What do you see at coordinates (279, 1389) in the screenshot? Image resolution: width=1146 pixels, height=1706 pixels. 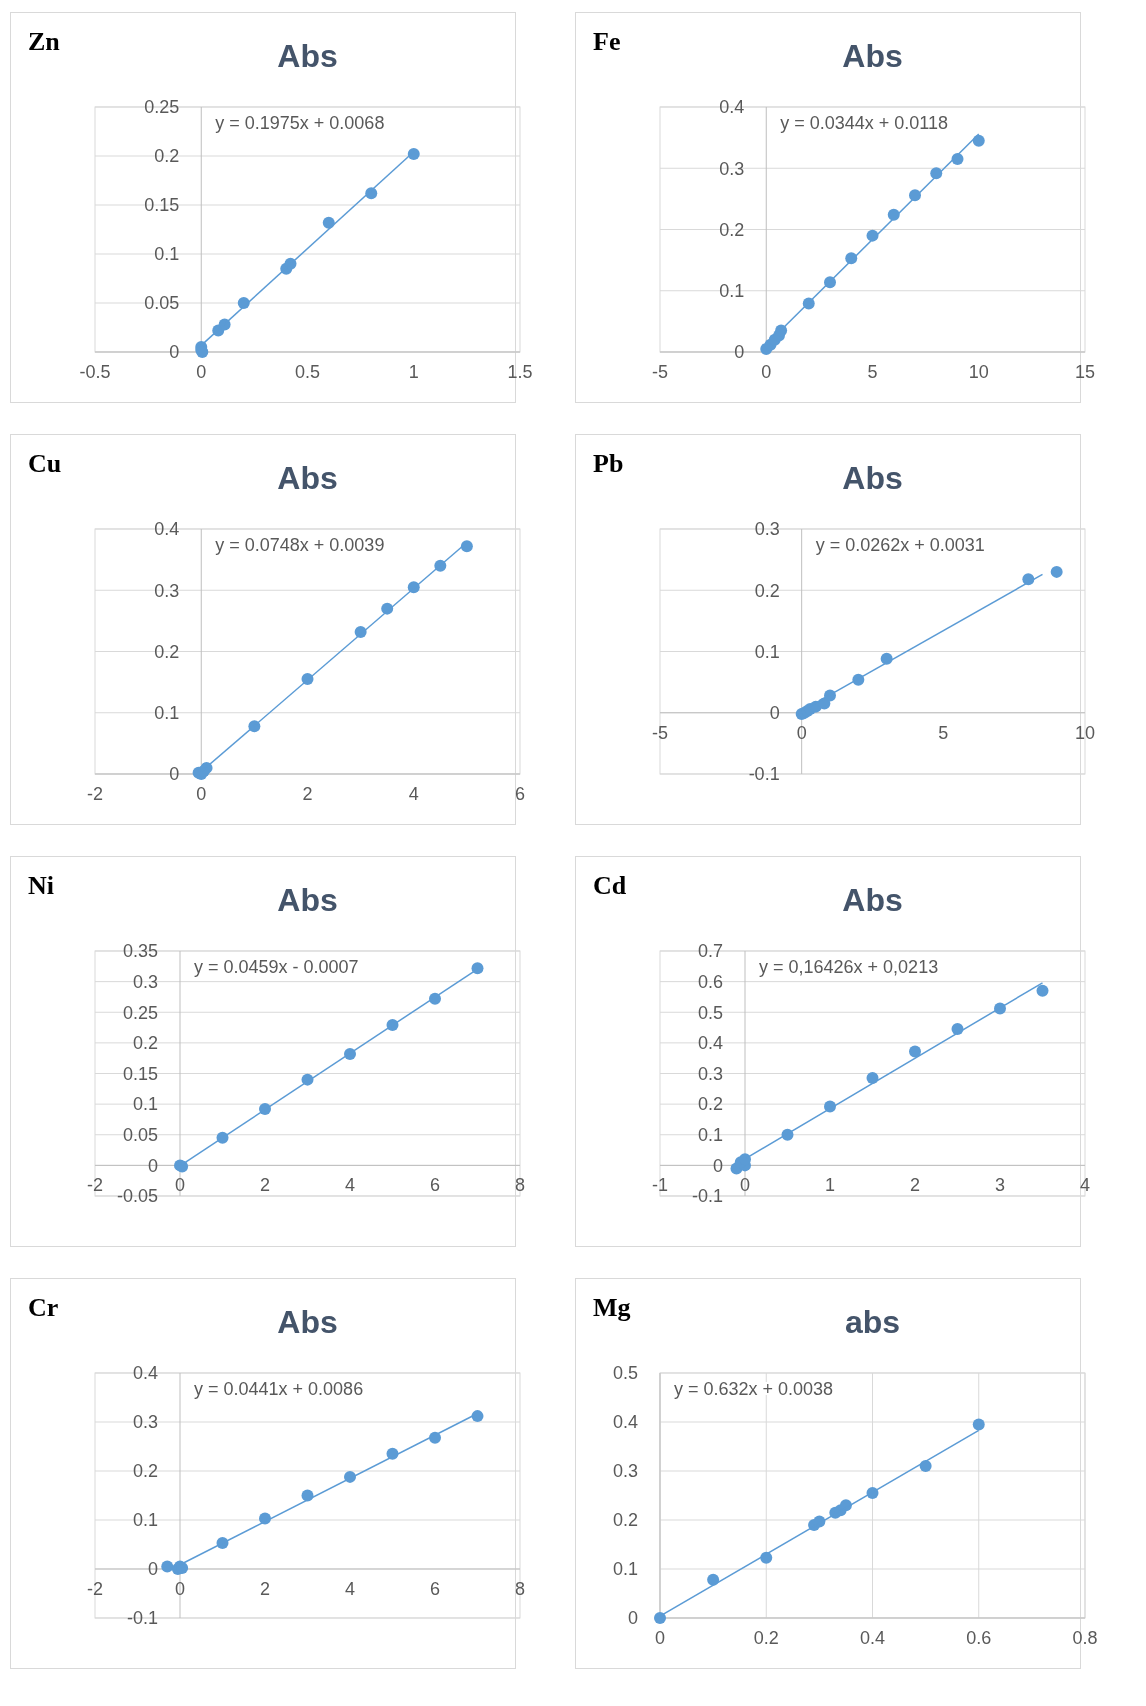 I see `annotation: y = 0.0441x + 0.0086` at bounding box center [279, 1389].